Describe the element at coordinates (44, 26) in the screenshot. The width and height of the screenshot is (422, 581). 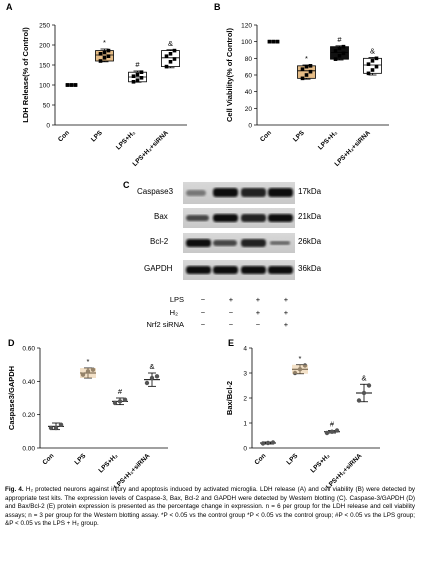
I see `y-tick-label: 250` at that location.